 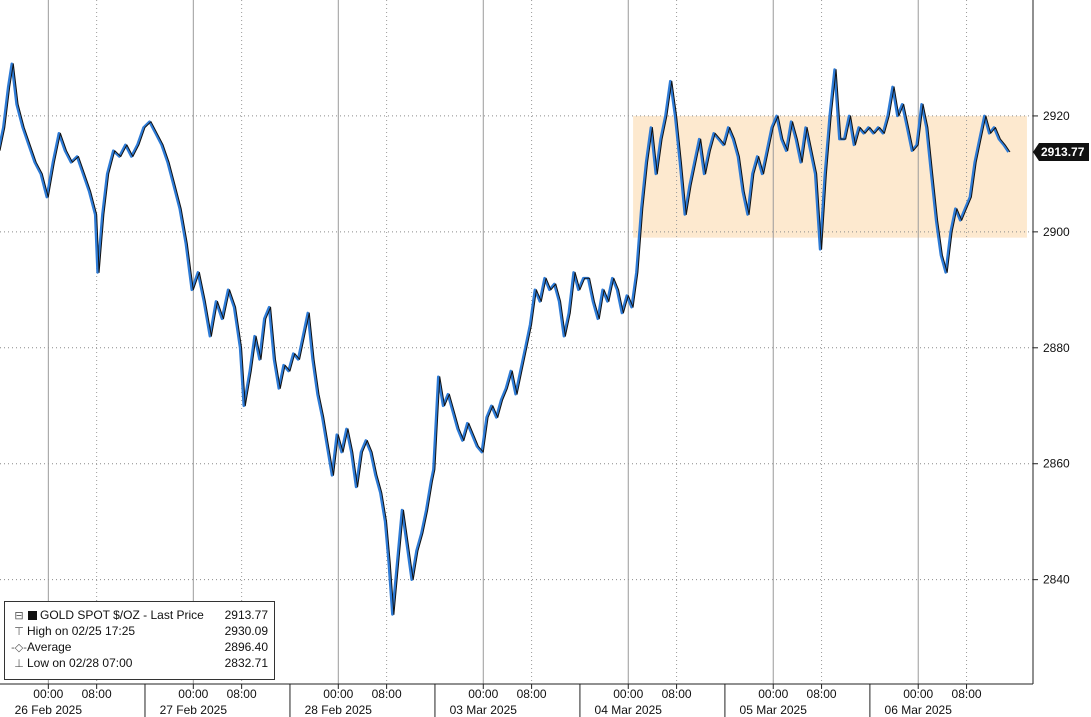 I want to click on x-tick-date-label: 05 Mar 2025, so click(x=774, y=710).